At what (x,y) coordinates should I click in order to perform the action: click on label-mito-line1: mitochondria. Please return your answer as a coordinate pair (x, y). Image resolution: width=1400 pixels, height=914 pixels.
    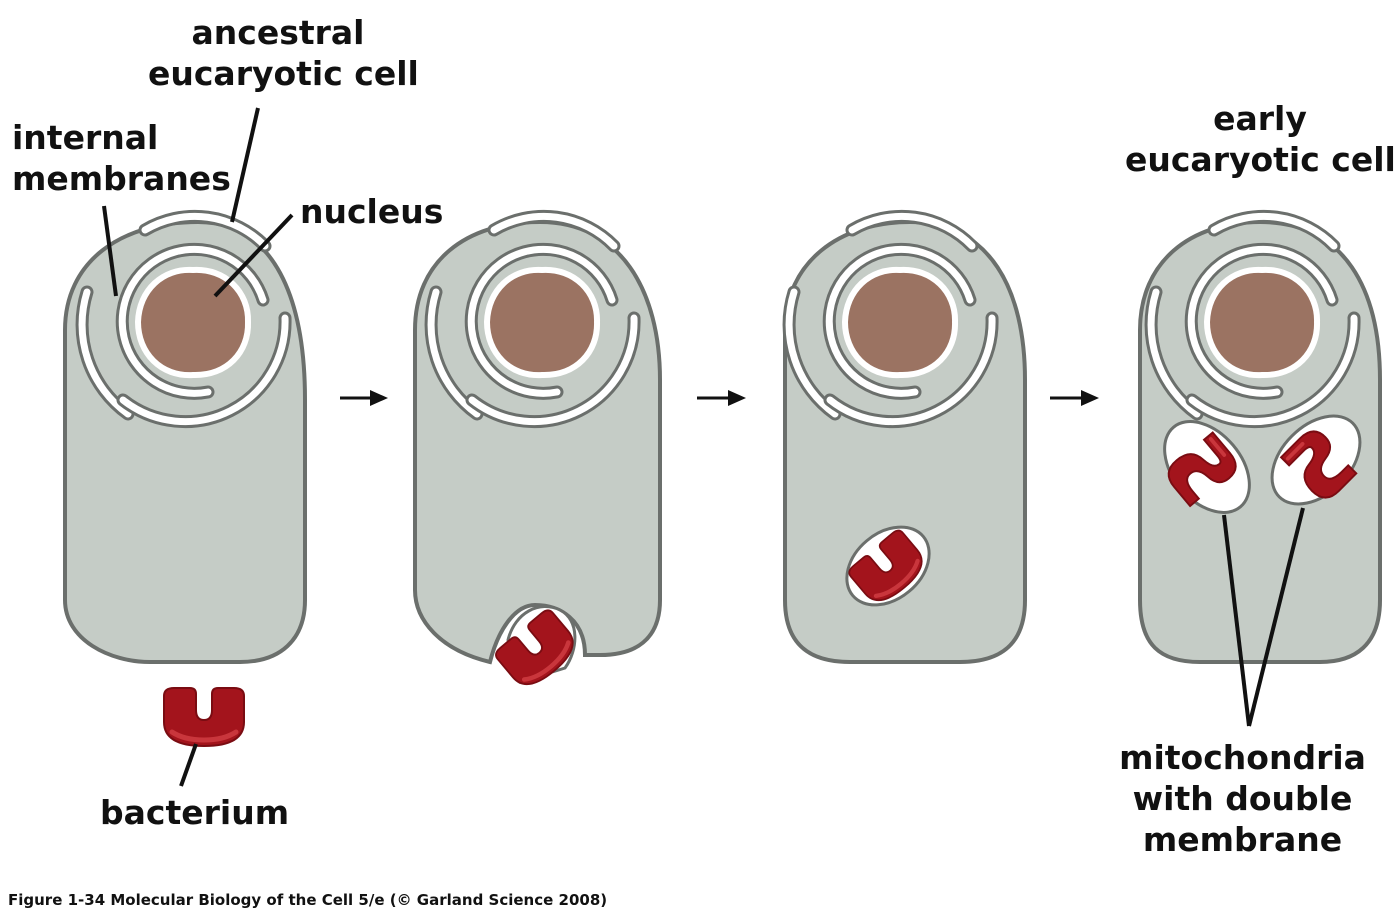
    Looking at the image, I should click on (1242, 757).